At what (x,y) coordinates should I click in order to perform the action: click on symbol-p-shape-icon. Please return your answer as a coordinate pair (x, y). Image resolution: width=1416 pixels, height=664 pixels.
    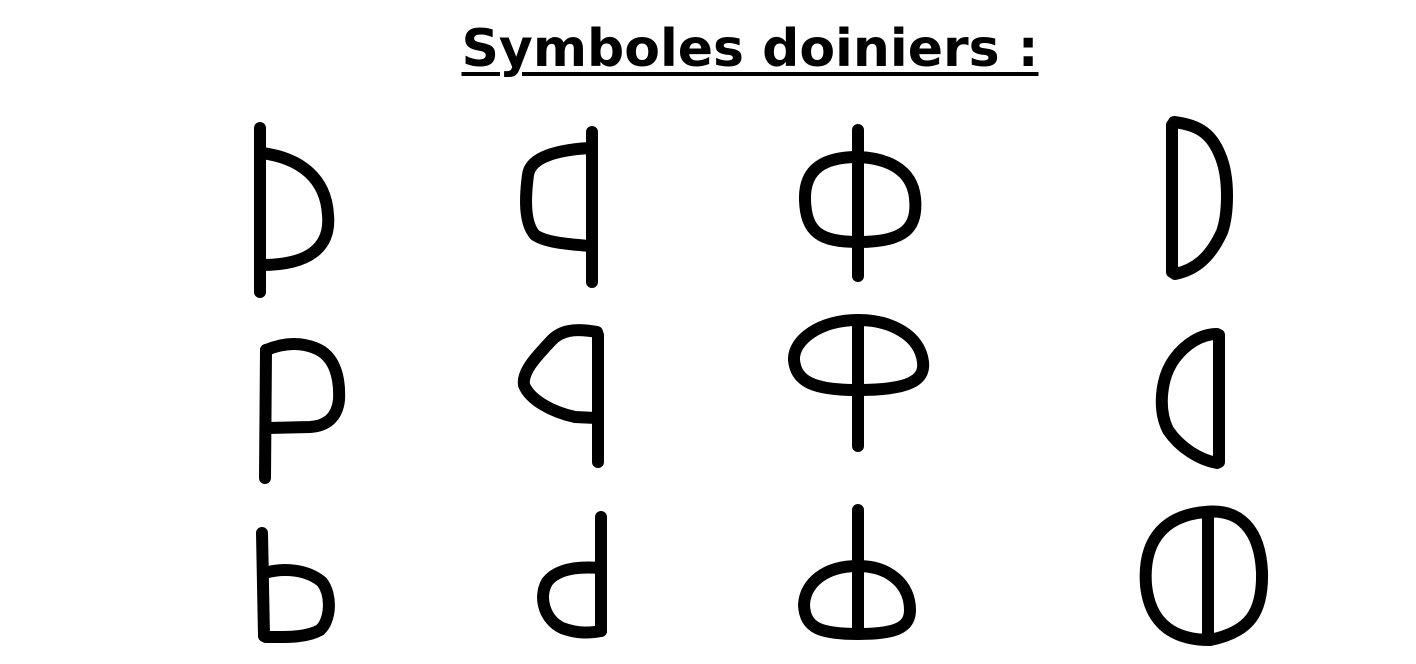
    Looking at the image, I should click on (302, 411).